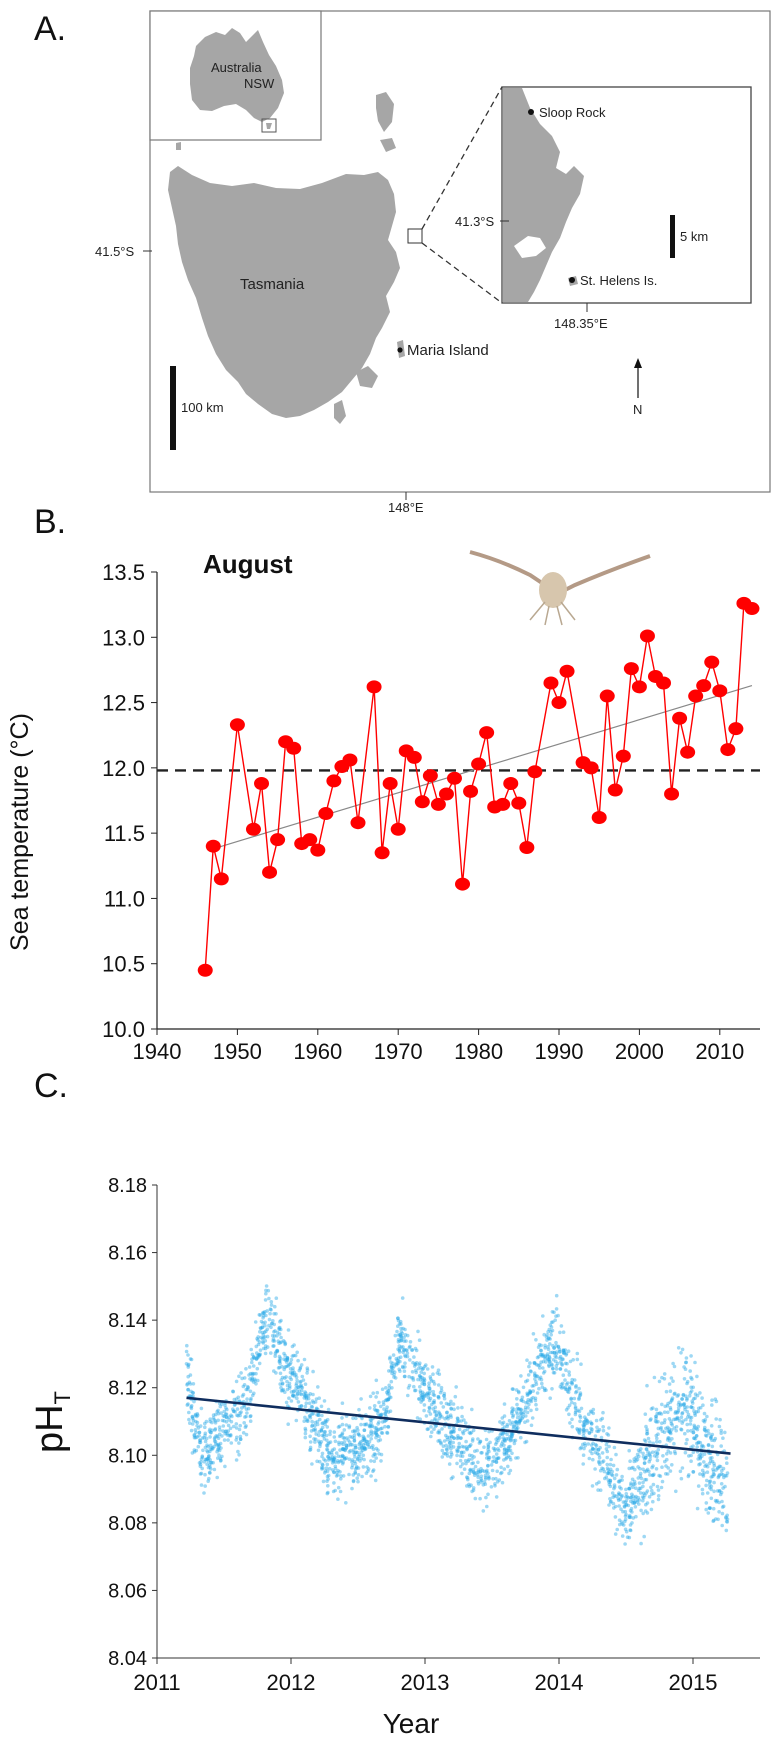 The width and height of the screenshot is (779, 1739). I want to click on chart-b-xtick-label: 1970, so click(398, 1051).